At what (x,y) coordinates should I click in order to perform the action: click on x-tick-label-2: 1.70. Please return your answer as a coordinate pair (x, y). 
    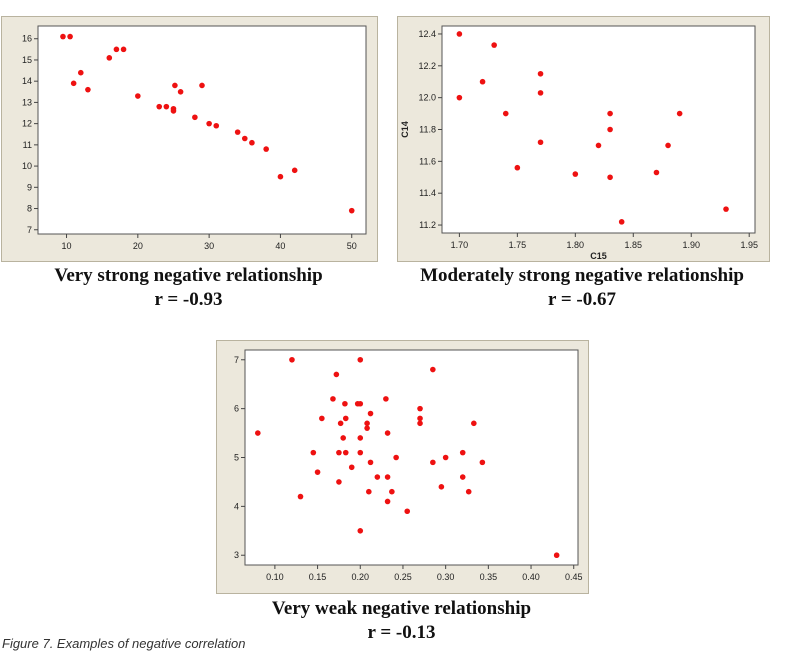
    Looking at the image, I should click on (460, 245).